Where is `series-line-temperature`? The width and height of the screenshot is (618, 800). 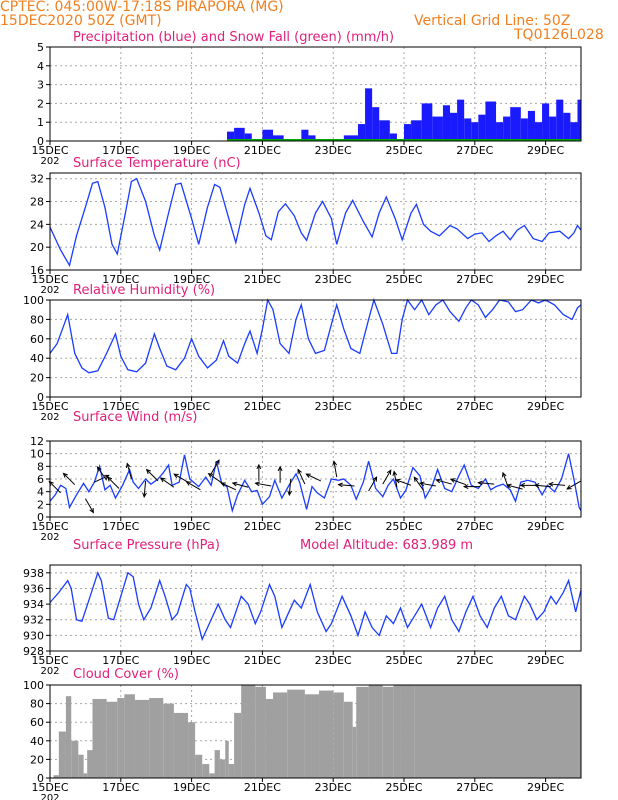
series-line-temperature is located at coordinates (315, 222).